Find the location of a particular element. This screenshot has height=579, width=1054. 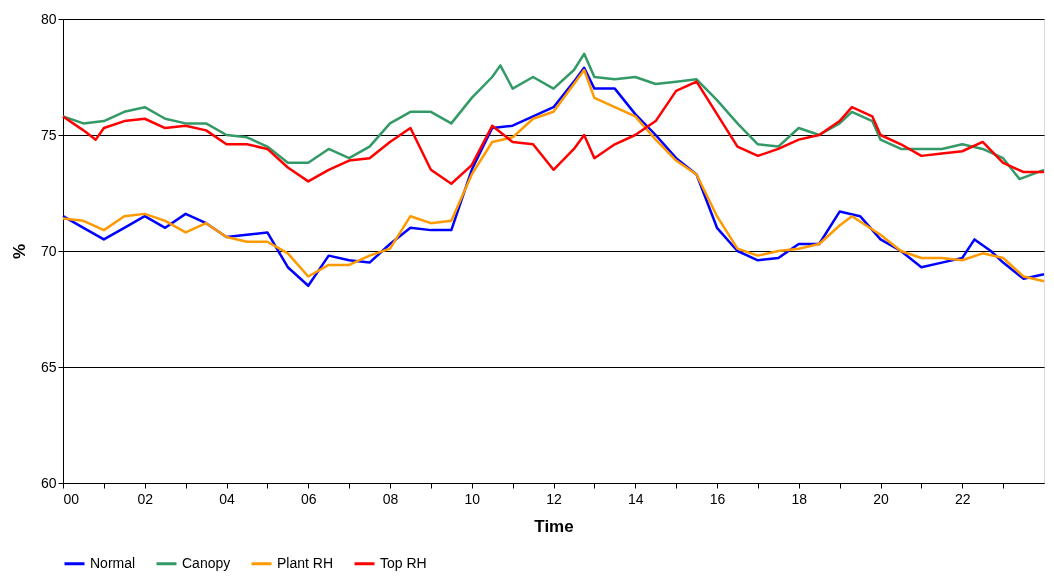

y-tick-label: 65 is located at coordinates (48, 366).